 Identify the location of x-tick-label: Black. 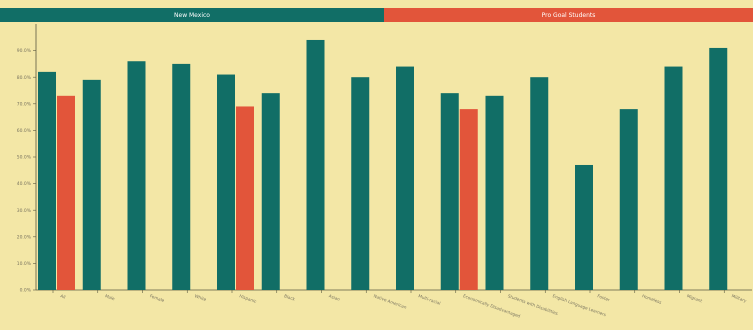
(289, 297).